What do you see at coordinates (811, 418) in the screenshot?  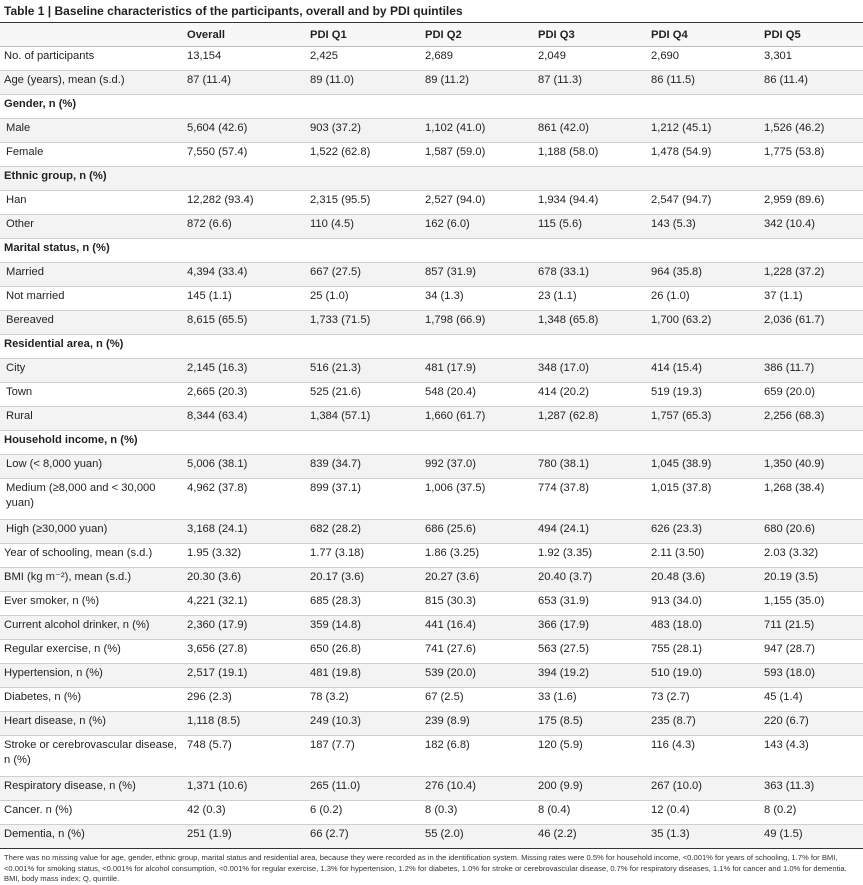 I see `table-cell: 2,256 (68.3)` at bounding box center [811, 418].